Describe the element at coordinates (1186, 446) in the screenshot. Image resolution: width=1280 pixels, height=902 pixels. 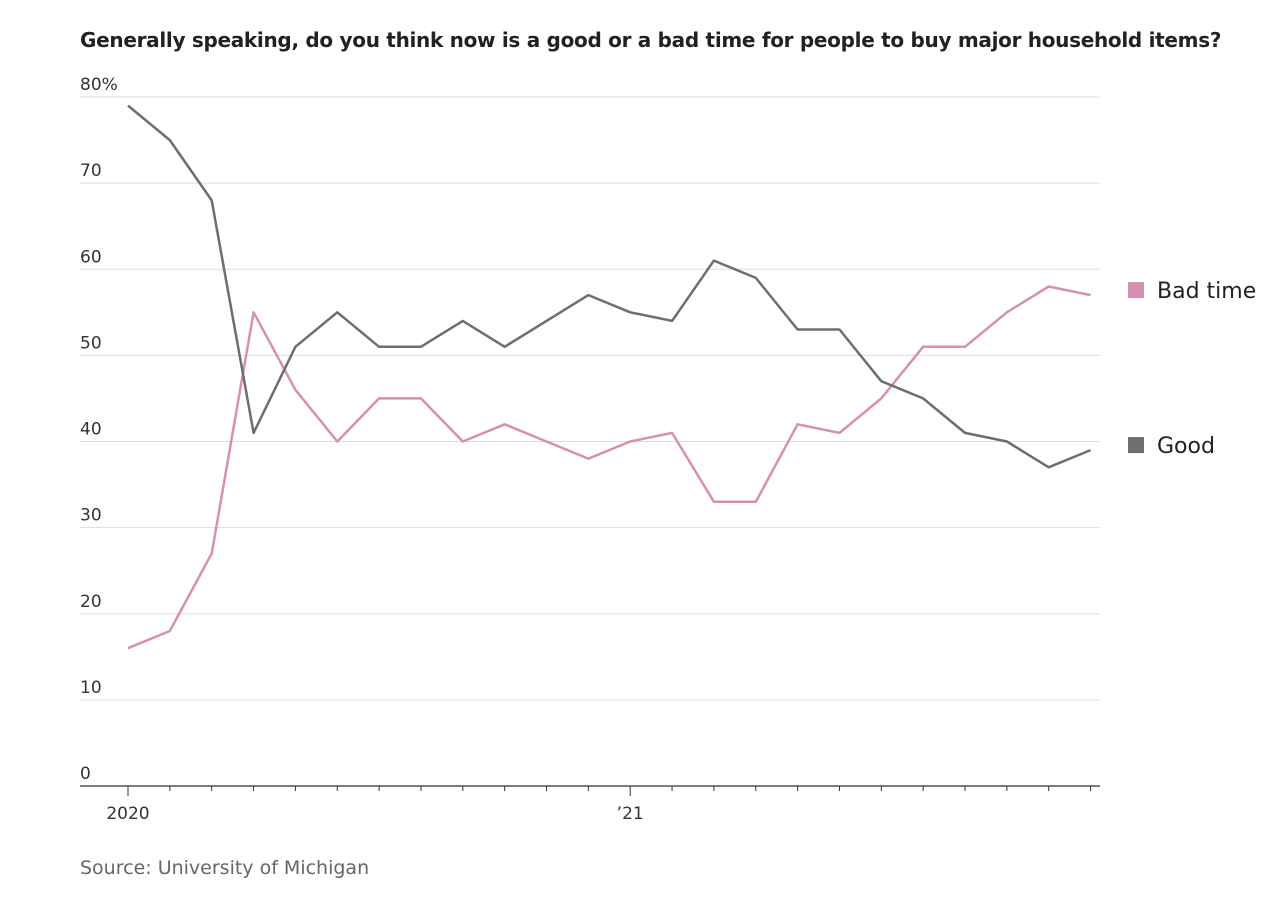
I see `legend-label: Good` at that location.